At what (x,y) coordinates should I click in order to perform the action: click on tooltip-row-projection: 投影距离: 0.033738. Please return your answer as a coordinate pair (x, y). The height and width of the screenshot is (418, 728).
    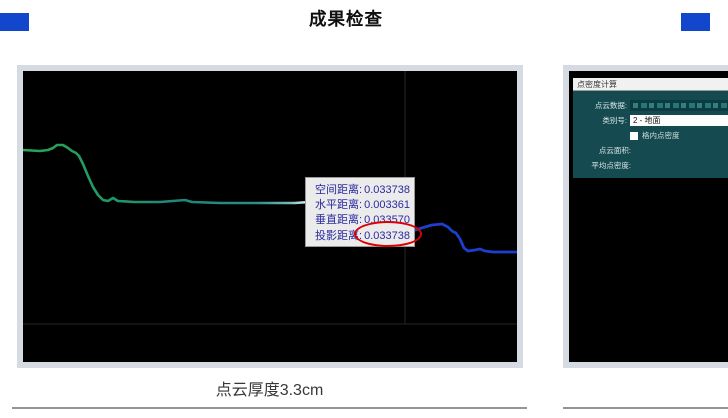
    Looking at the image, I should click on (362, 236).